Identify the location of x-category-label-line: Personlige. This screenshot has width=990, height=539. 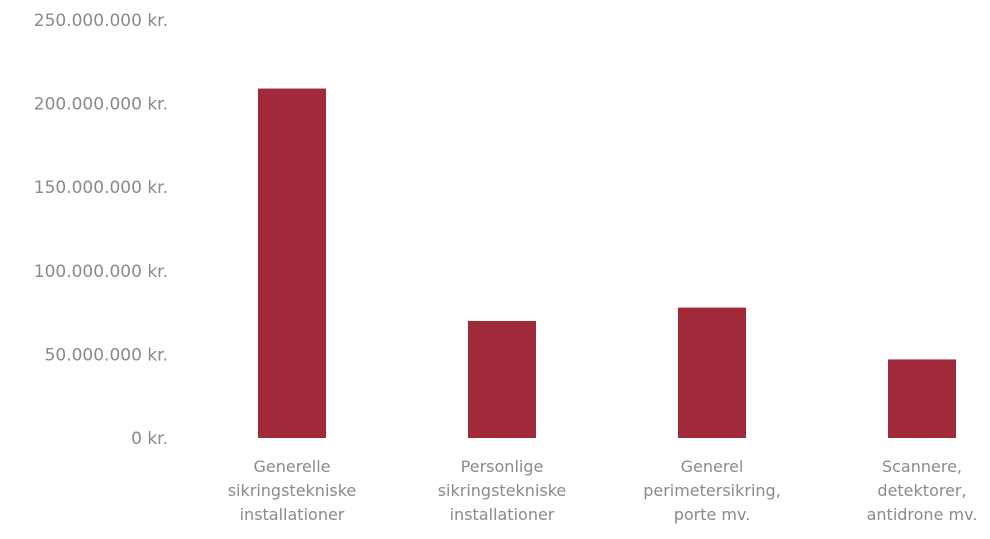
(502, 466).